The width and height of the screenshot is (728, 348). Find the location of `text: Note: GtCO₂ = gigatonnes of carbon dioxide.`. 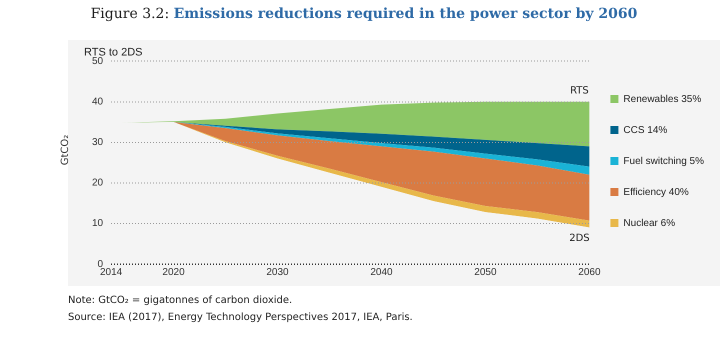

text: Note: GtCO₂ = gigatonnes of carbon dioxide. is located at coordinates (181, 301).